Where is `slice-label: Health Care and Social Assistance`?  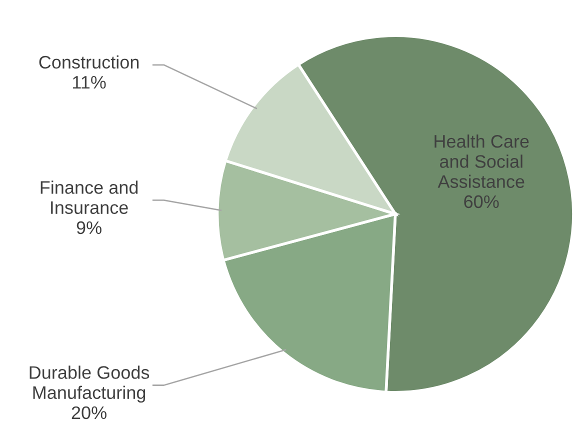
slice-label: Health Care and Social Assistance is located at coordinates (481, 161).